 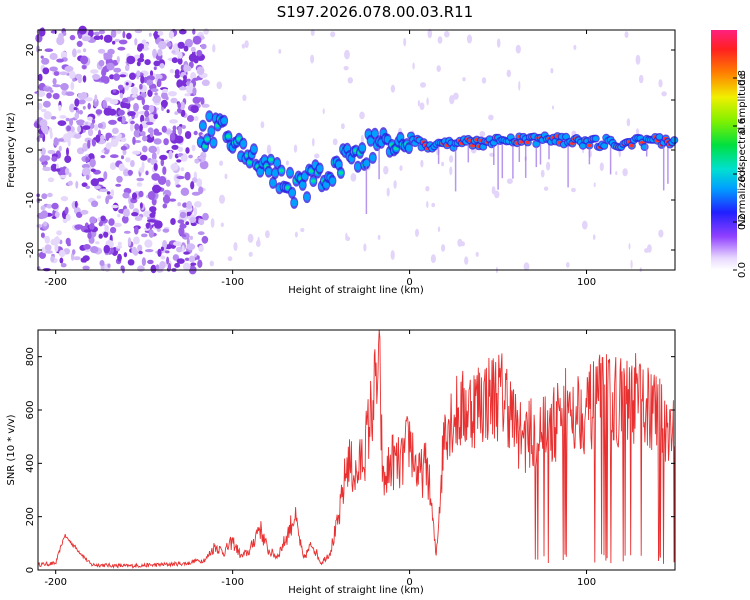 I want to click on y-tick-label: 600, so click(x=30, y=409).